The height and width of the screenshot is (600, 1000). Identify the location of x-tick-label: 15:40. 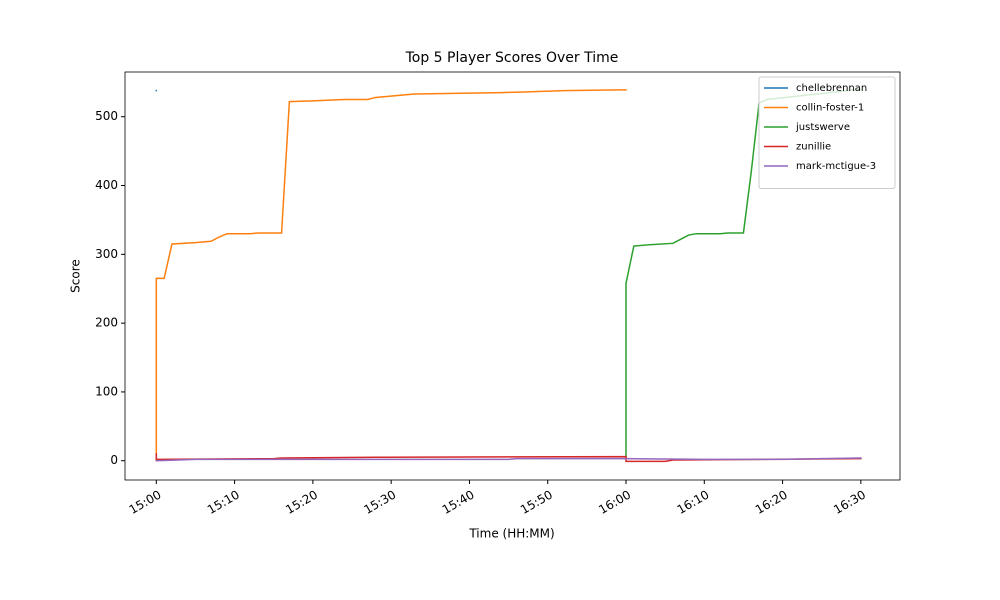
(458, 502).